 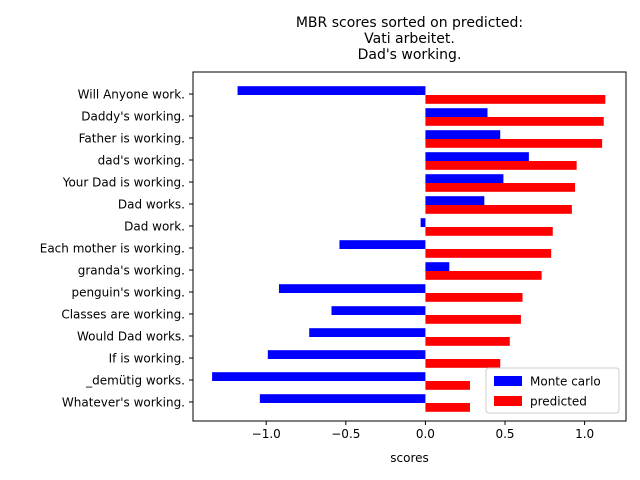 What do you see at coordinates (123, 403) in the screenshot?
I see `y-tick-label: Whatever's working.` at bounding box center [123, 403].